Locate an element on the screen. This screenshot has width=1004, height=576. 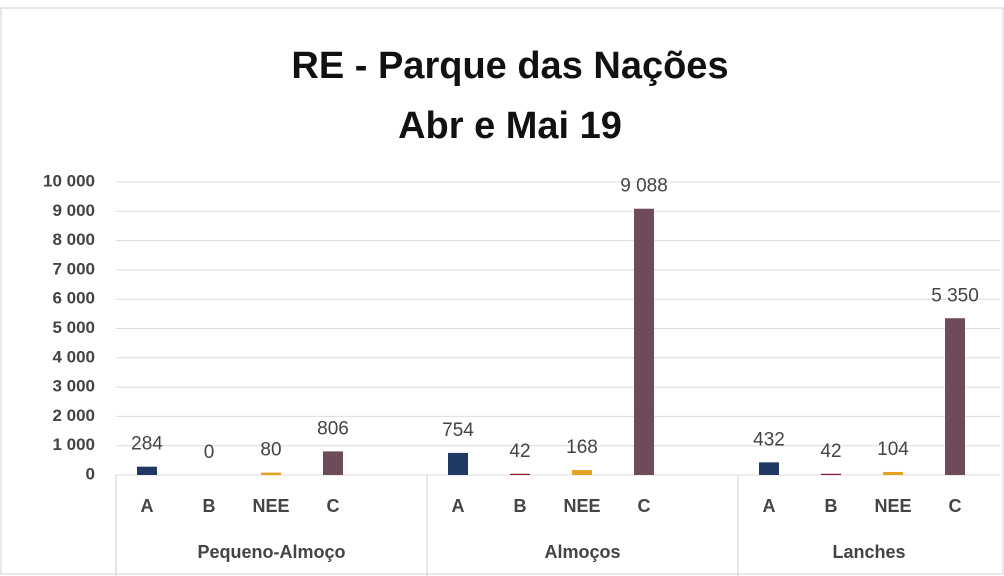
data-label: 432 is located at coordinates (769, 439).